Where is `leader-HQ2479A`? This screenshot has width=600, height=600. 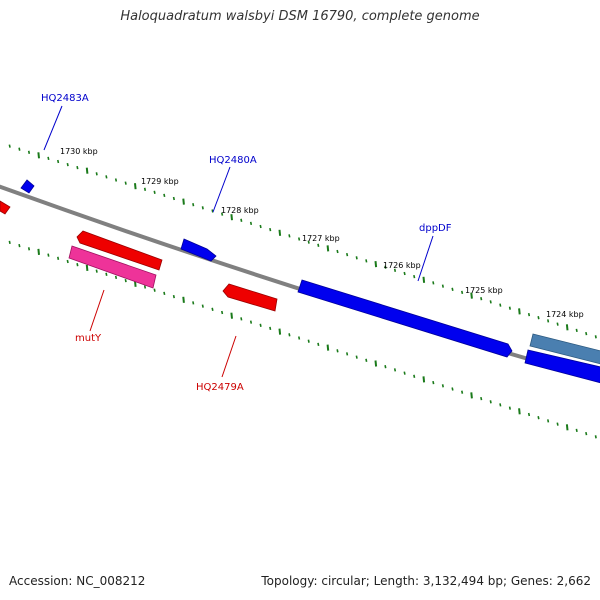 leader-HQ2479A is located at coordinates (229, 356).